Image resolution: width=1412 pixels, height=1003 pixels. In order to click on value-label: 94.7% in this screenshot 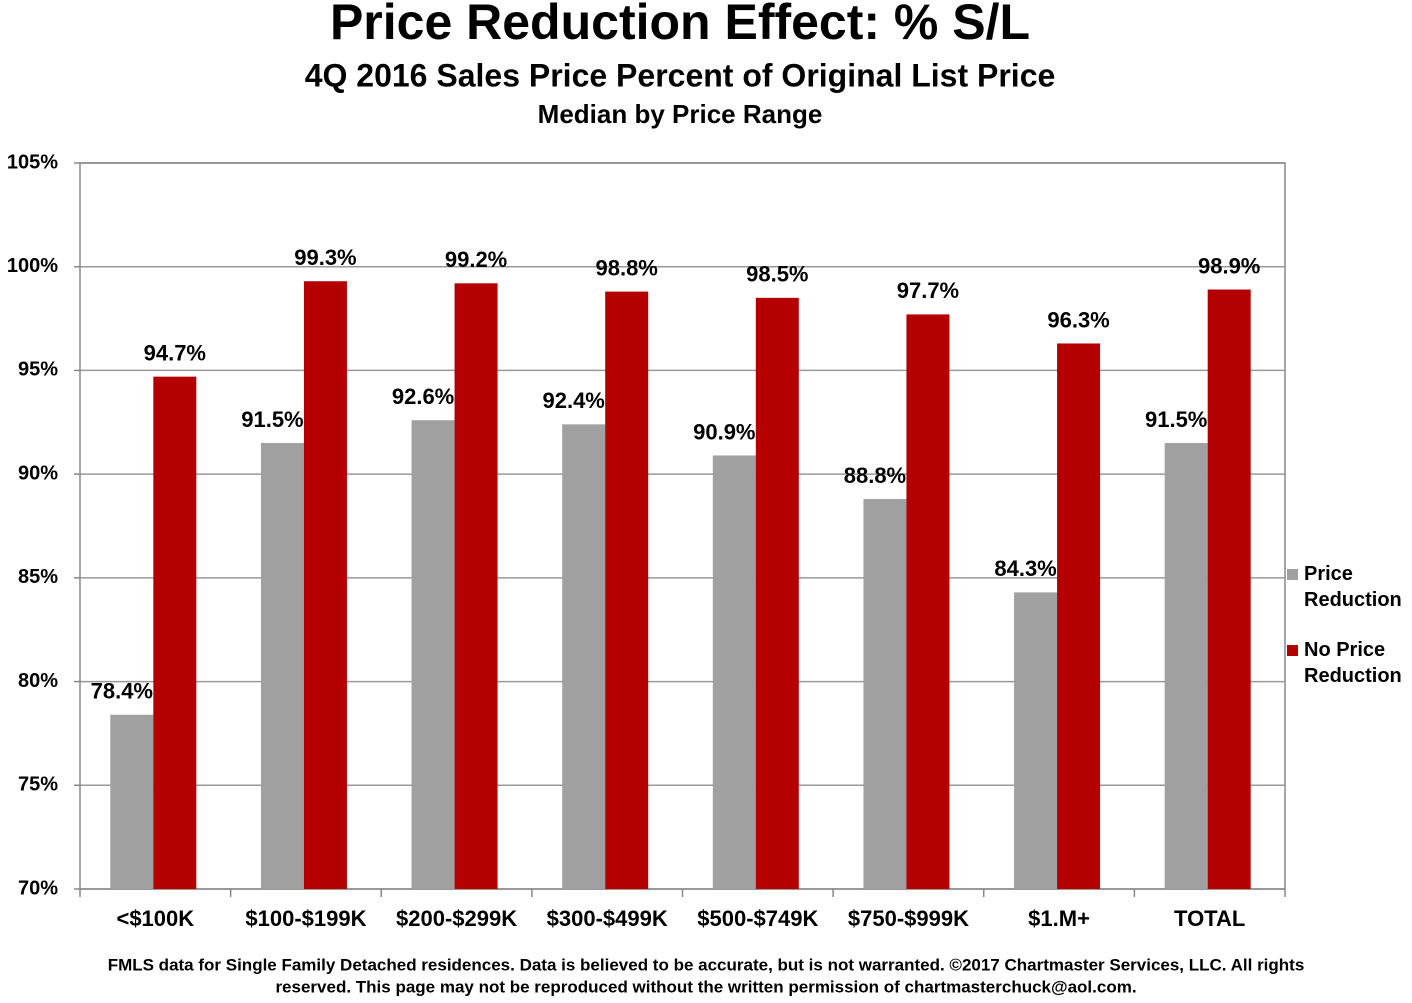, I will do `click(175, 352)`.